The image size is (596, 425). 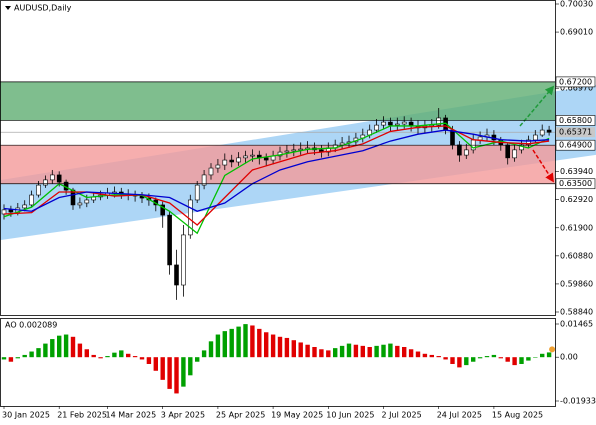 What do you see at coordinates (576, 171) in the screenshot?
I see `y-tick-label: 0.63940` at bounding box center [576, 171].